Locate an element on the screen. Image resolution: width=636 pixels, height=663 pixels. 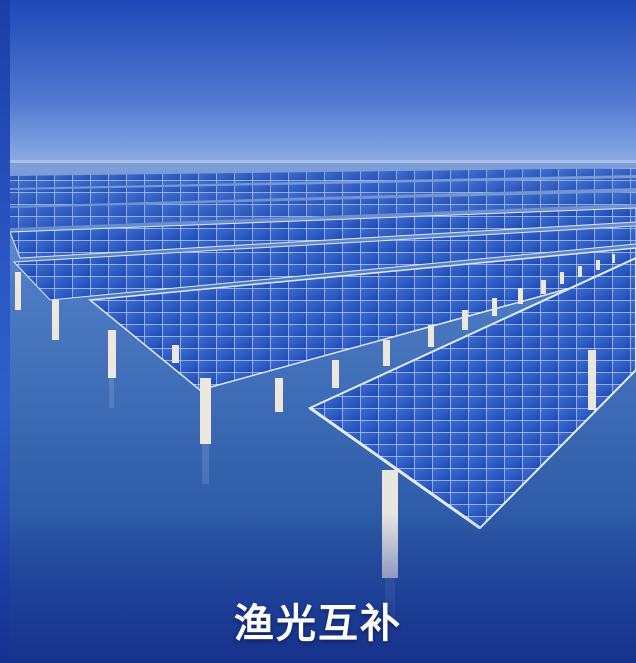
left-edge-strip is located at coordinates (5, 331).